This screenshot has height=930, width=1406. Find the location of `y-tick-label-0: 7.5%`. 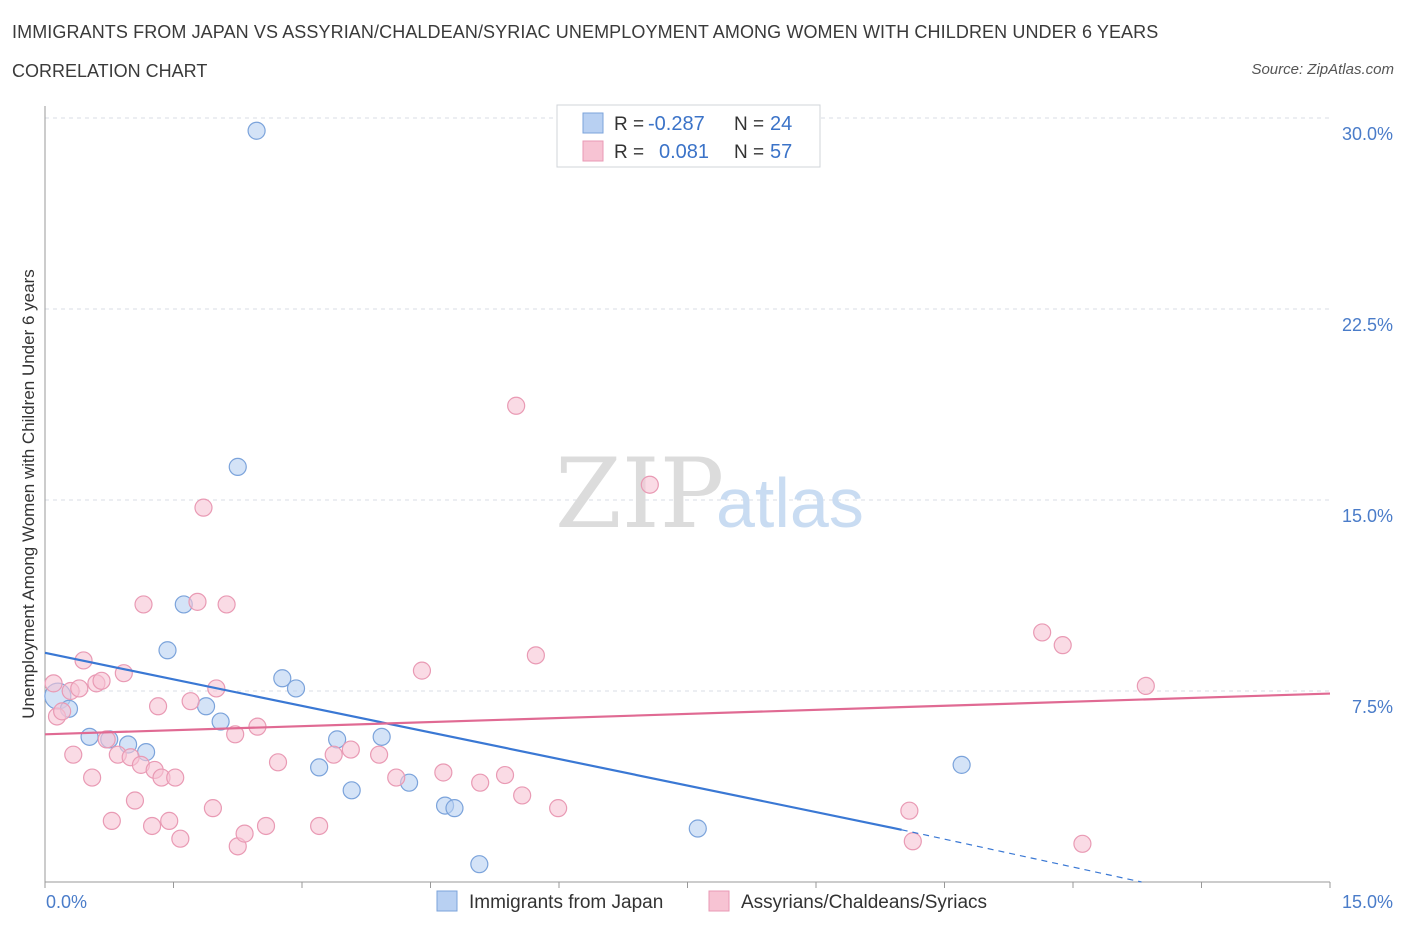

y-tick-label-0: 7.5% is located at coordinates (1372, 707).